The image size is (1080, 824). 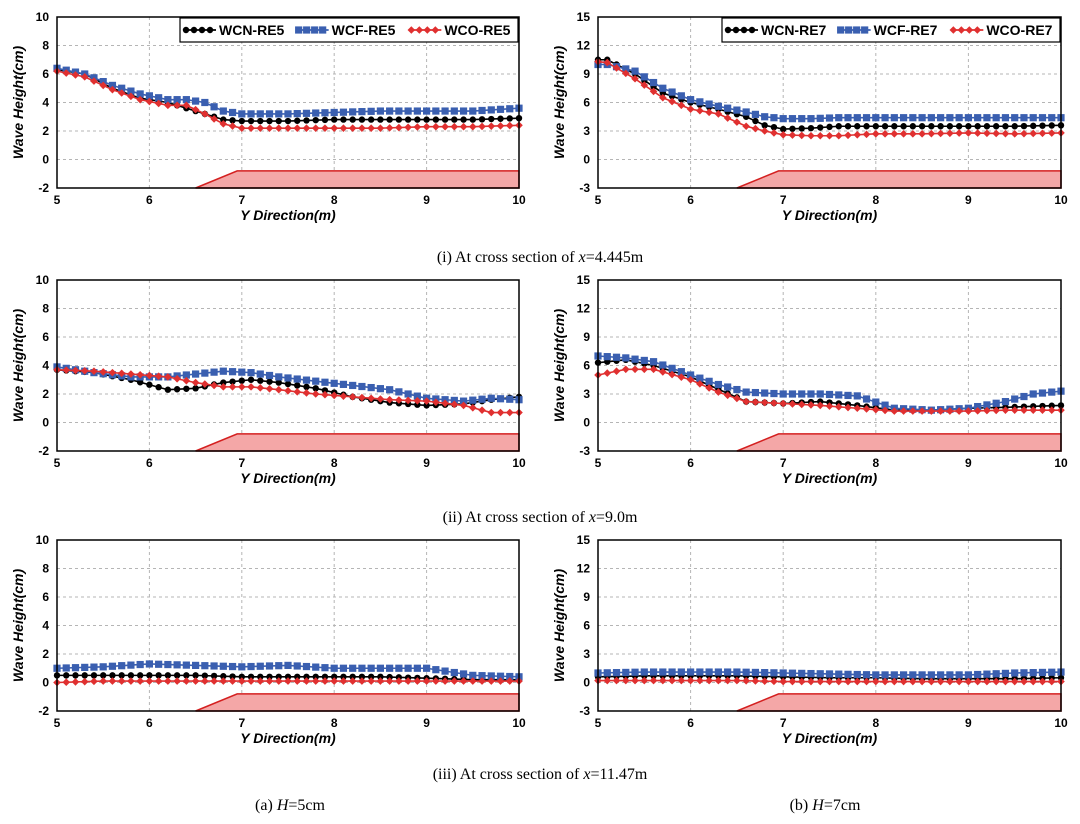 I want to click on legend-label: WCN-RE5, so click(x=252, y=30).